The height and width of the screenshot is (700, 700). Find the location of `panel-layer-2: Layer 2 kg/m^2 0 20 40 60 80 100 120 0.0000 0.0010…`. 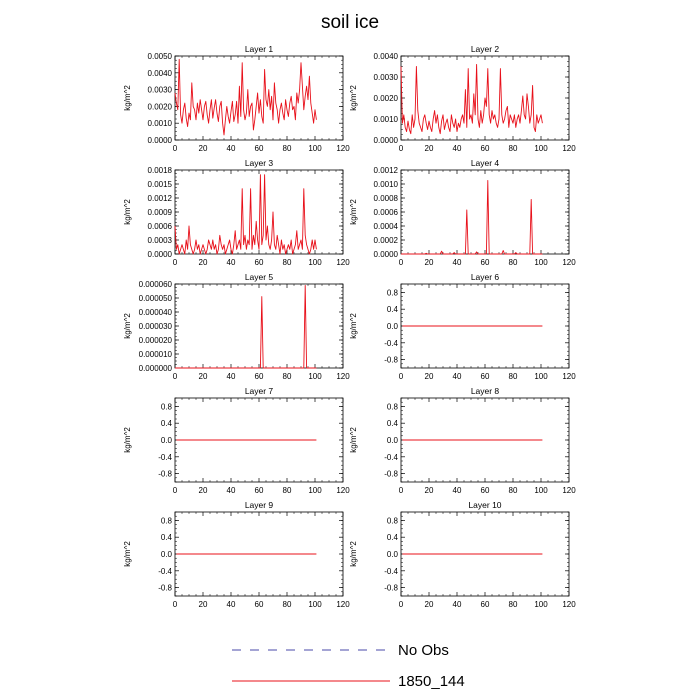

panel-layer-2: Layer 2 kg/m^2 0 20 40 60 80 100 120 0.0000 0.0010… is located at coordinates (462, 98).